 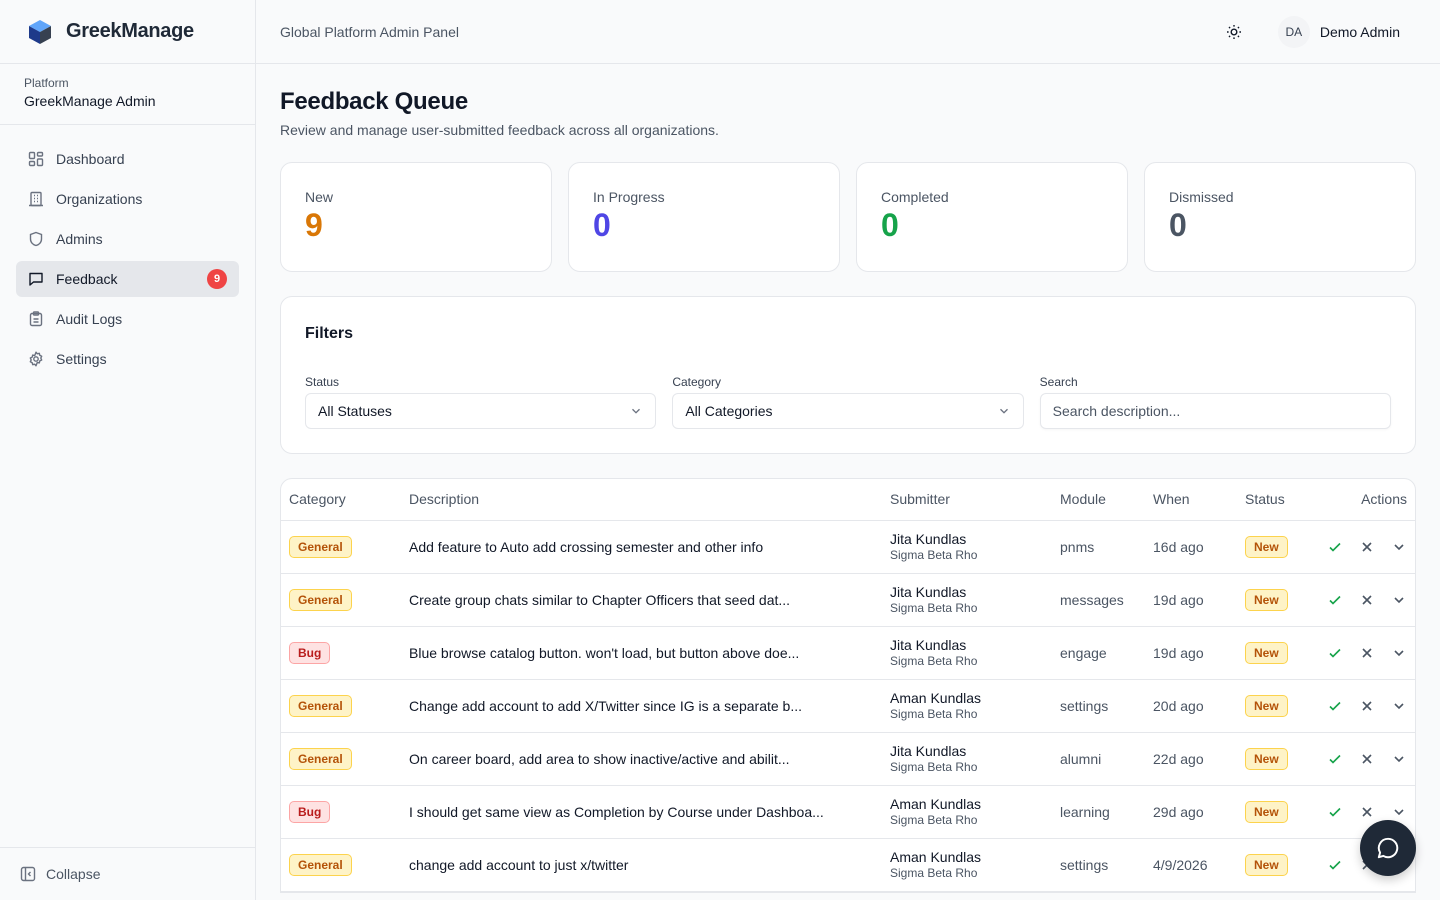 What do you see at coordinates (127, 279) in the screenshot?
I see `sidebar-item-feedback: Feedback 9` at bounding box center [127, 279].